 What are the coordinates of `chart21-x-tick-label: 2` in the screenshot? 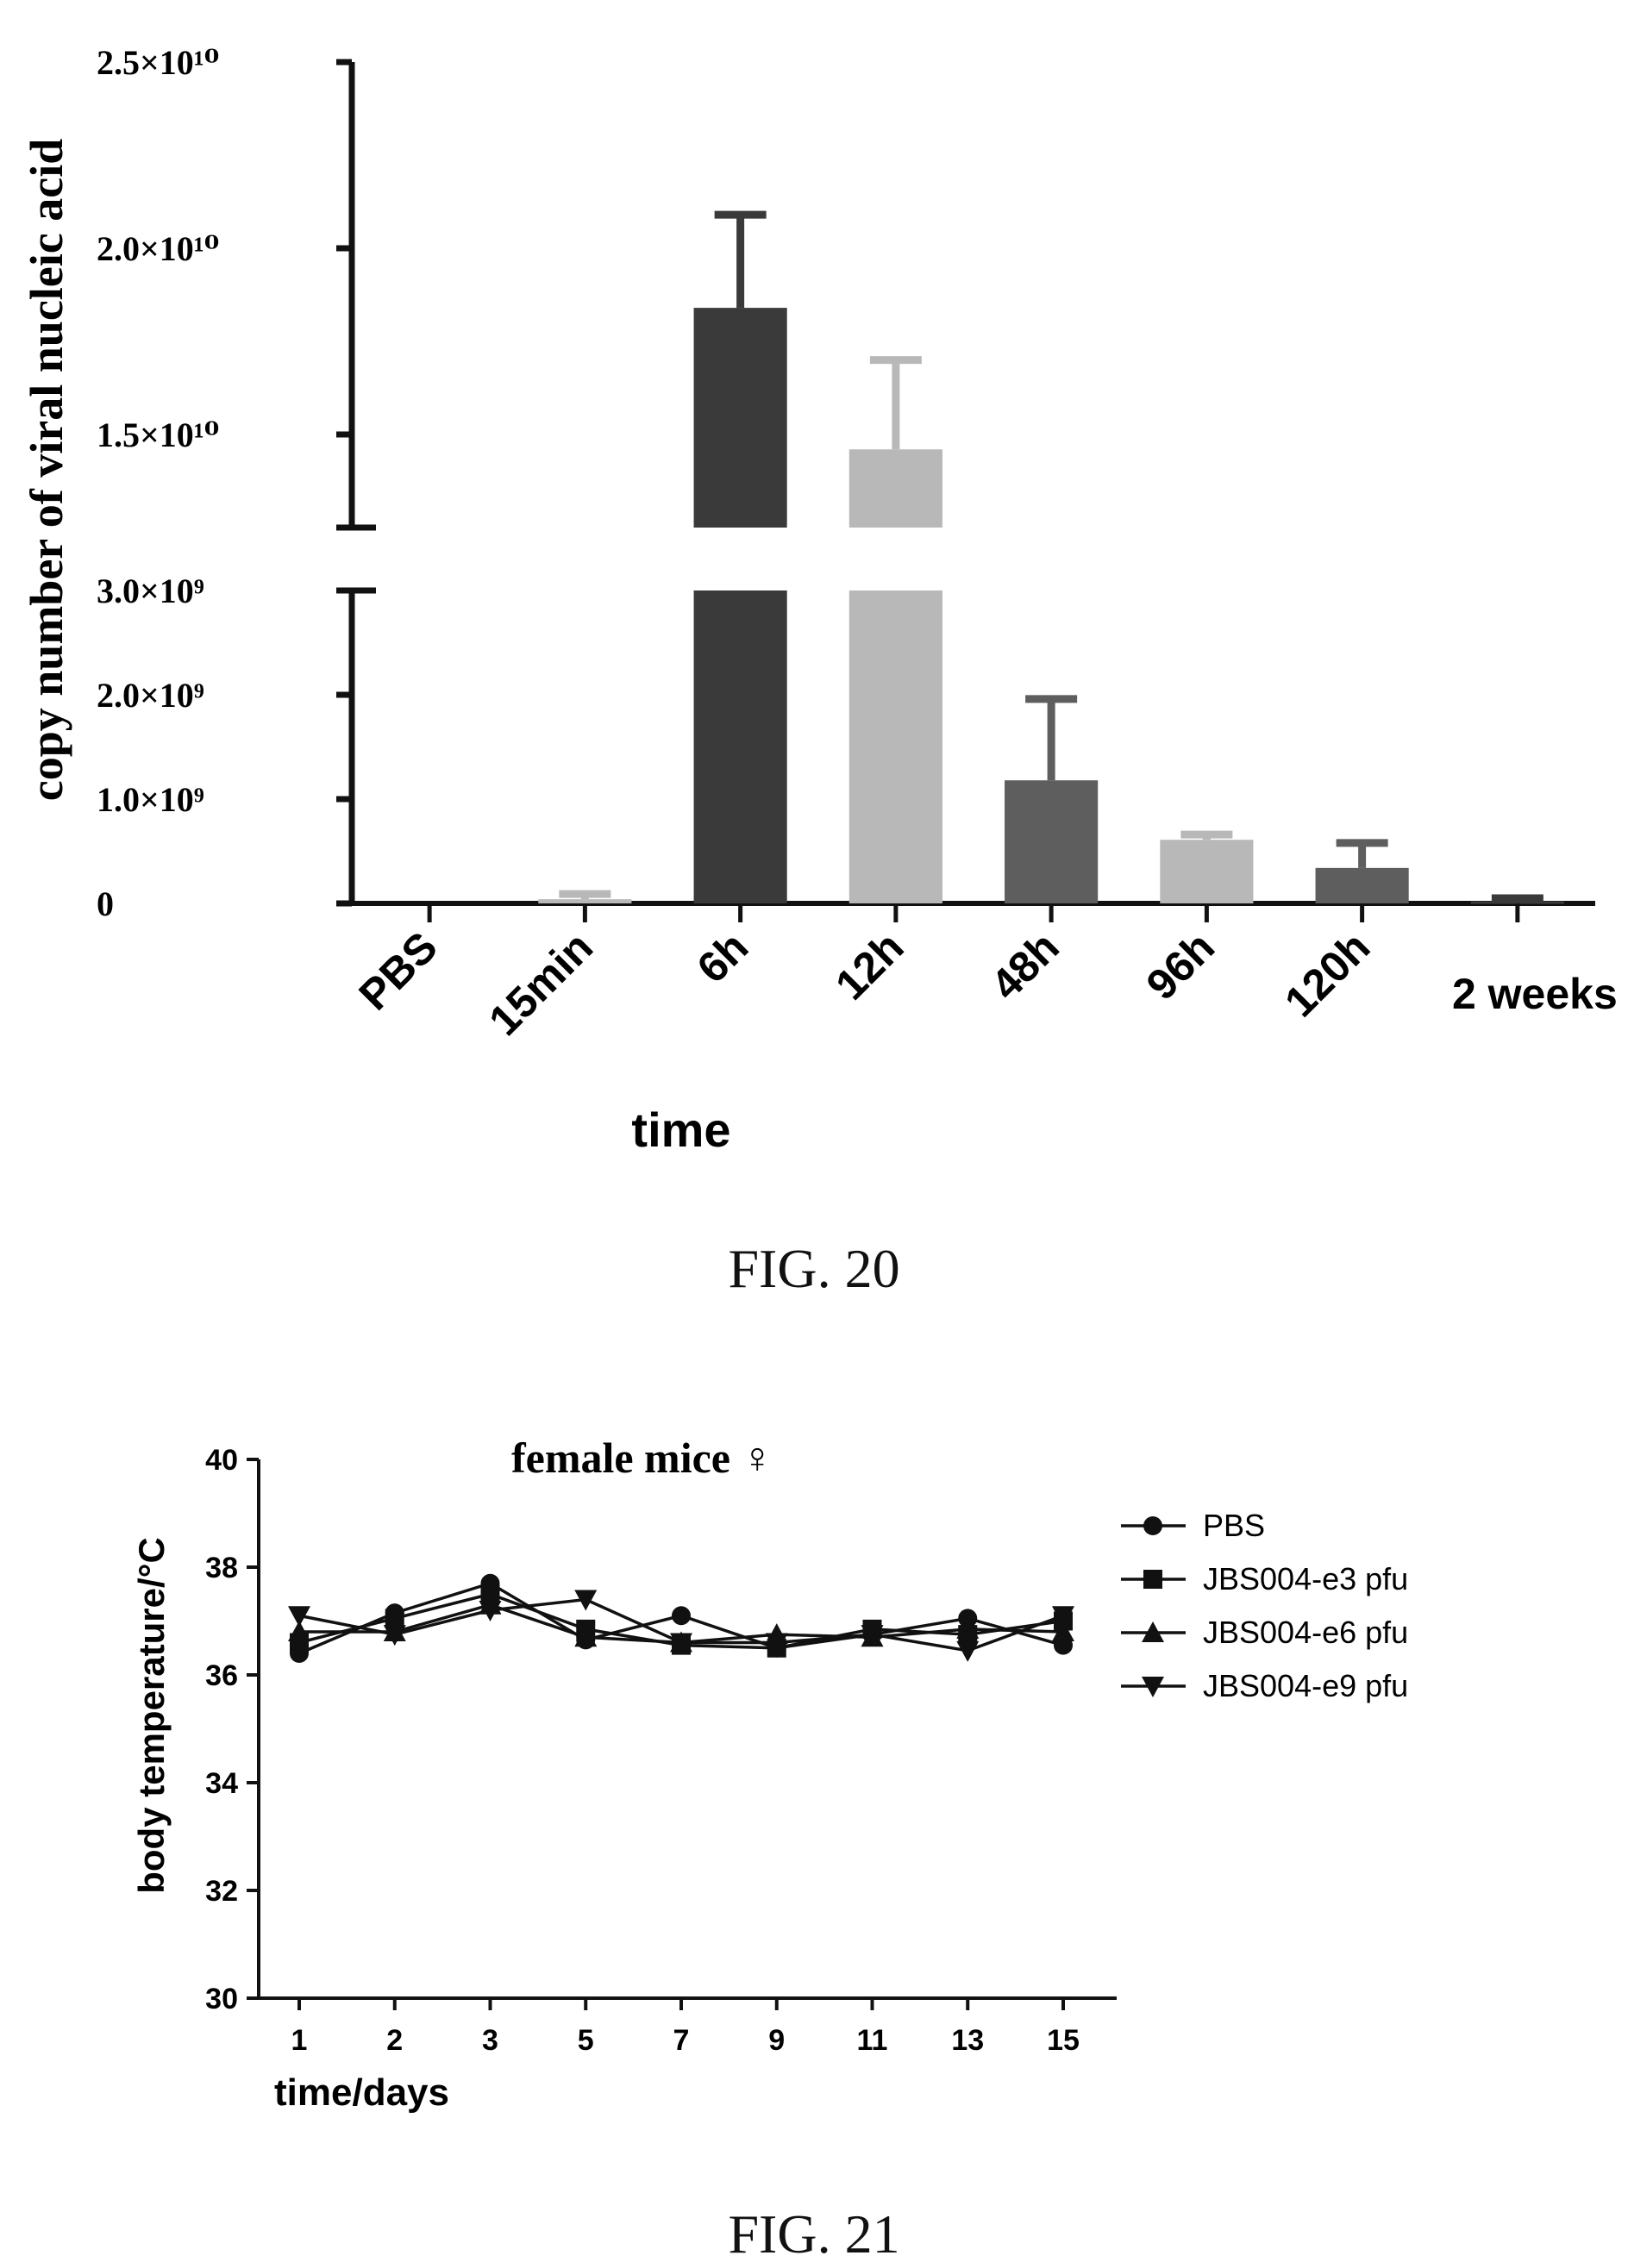 It's located at (394, 2040).